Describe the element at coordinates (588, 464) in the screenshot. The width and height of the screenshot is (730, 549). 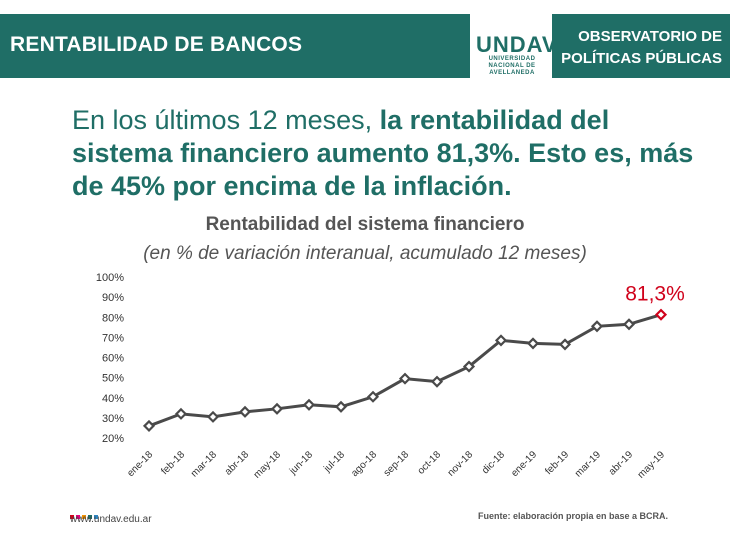
I see `x-tick-label: mar-19` at that location.